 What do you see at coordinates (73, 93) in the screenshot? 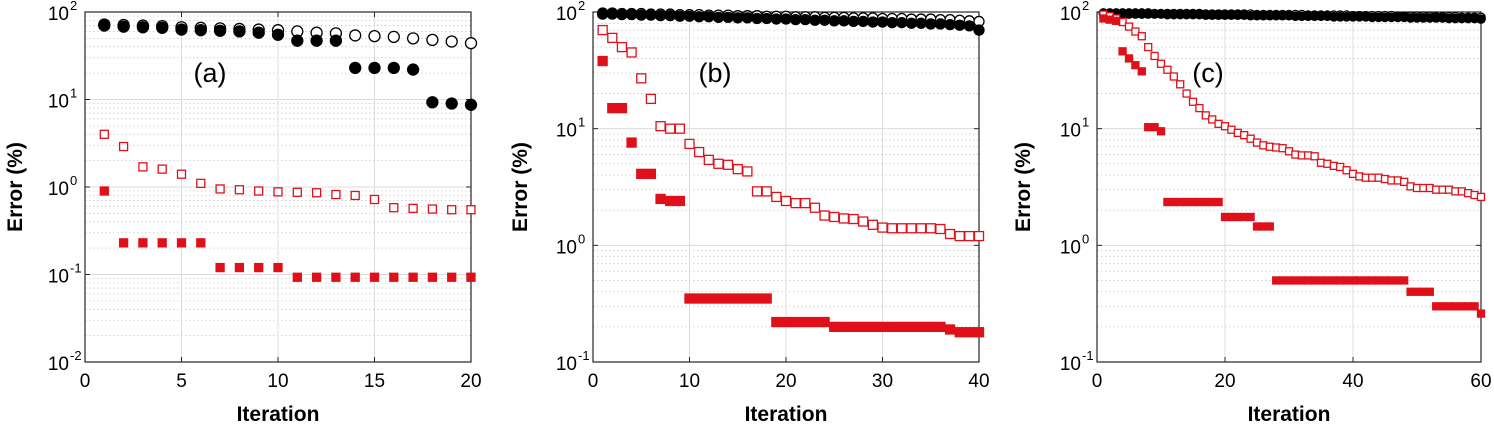
I see `y-tick-exponent: 1` at bounding box center [73, 93].